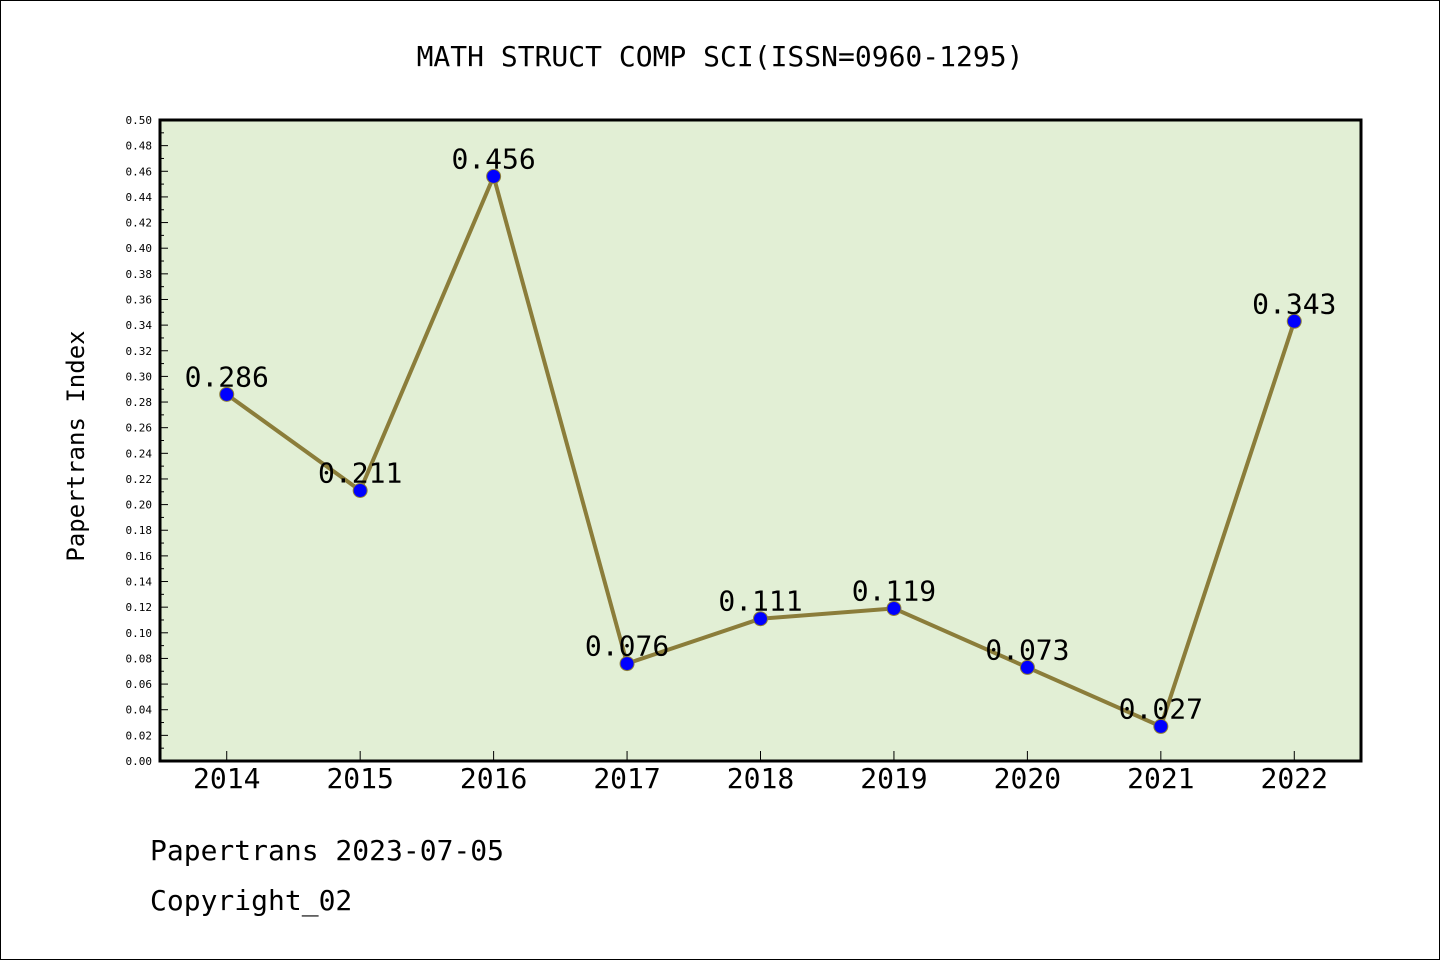  What do you see at coordinates (493, 778) in the screenshot?
I see `x-tick-label: 2016` at bounding box center [493, 778].